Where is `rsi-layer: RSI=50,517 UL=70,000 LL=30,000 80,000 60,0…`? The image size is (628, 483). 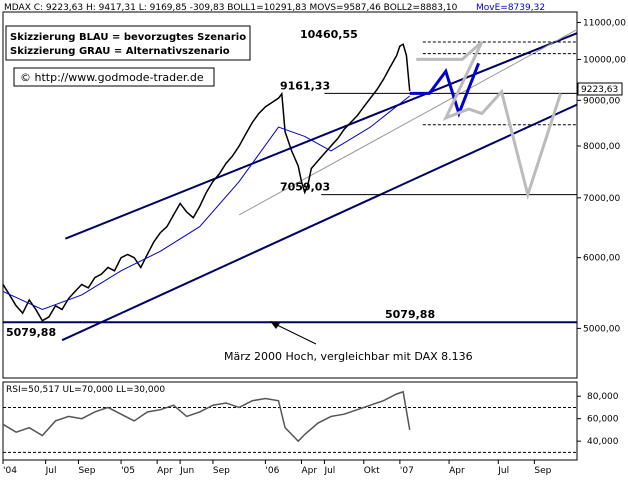 rsi-layer: RSI=50,517 UL=70,000 LL=30,000 80,000 60,0… is located at coordinates (310, 419).